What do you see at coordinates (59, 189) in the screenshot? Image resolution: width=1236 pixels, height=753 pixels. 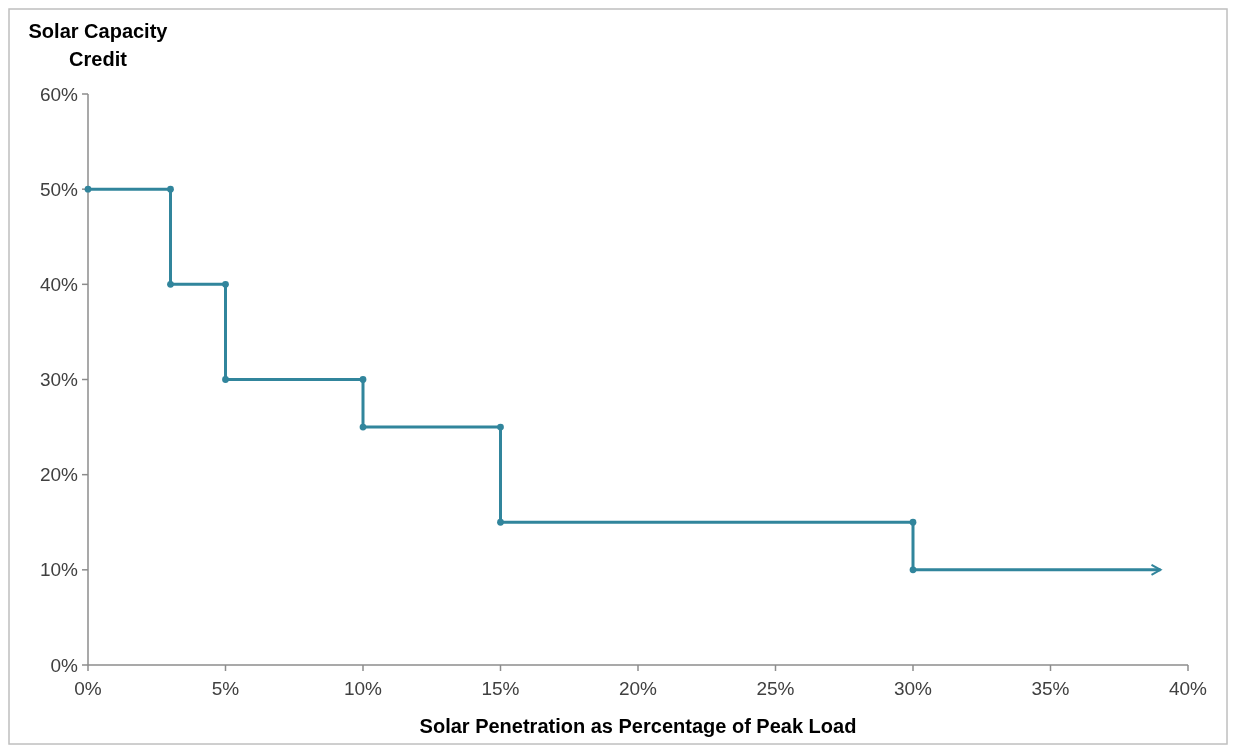 I see `y-tick-label: 50%` at bounding box center [59, 189].